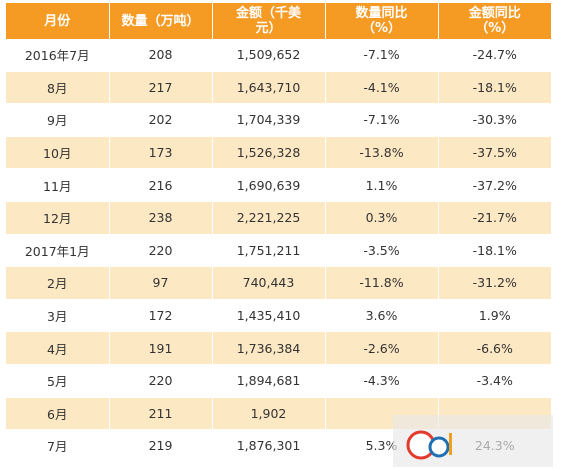 This screenshot has width=561, height=471. I want to click on cell-amount: 1,876,301, so click(269, 446).